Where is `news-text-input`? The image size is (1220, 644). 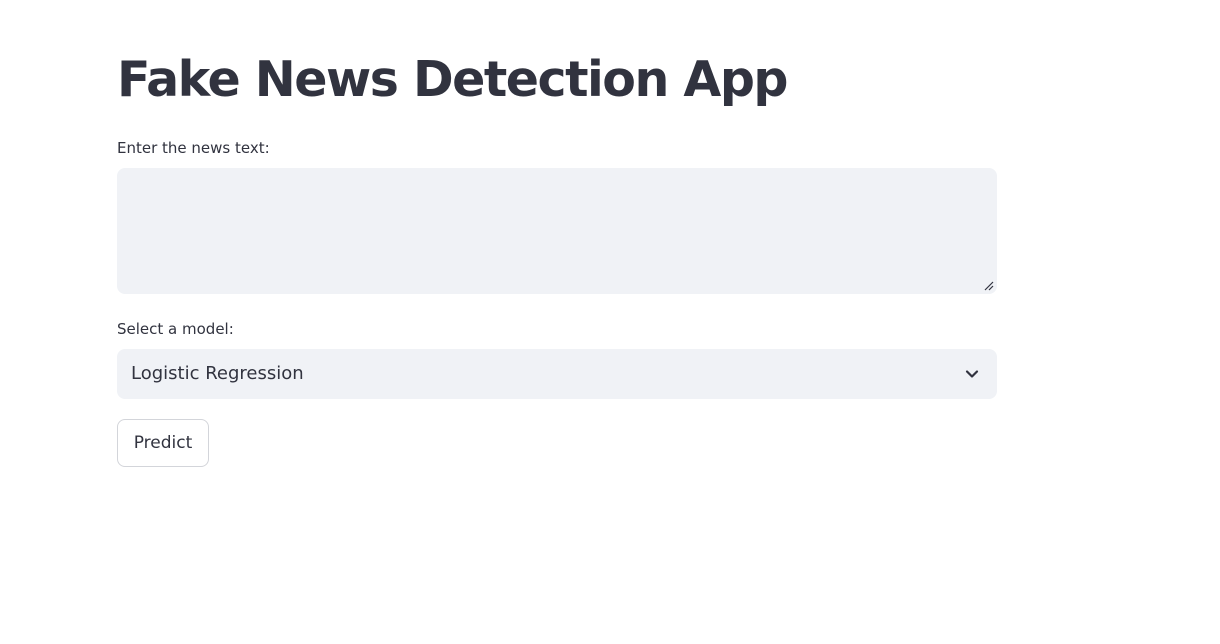 news-text-input is located at coordinates (557, 231).